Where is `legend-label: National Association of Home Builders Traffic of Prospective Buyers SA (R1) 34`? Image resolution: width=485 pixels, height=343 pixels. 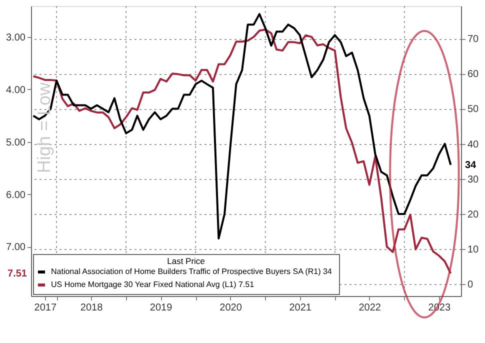 legend-label: National Association of Home Builders Traffic of Prospective Buyers SA (R1) 34 is located at coordinates (191, 271).